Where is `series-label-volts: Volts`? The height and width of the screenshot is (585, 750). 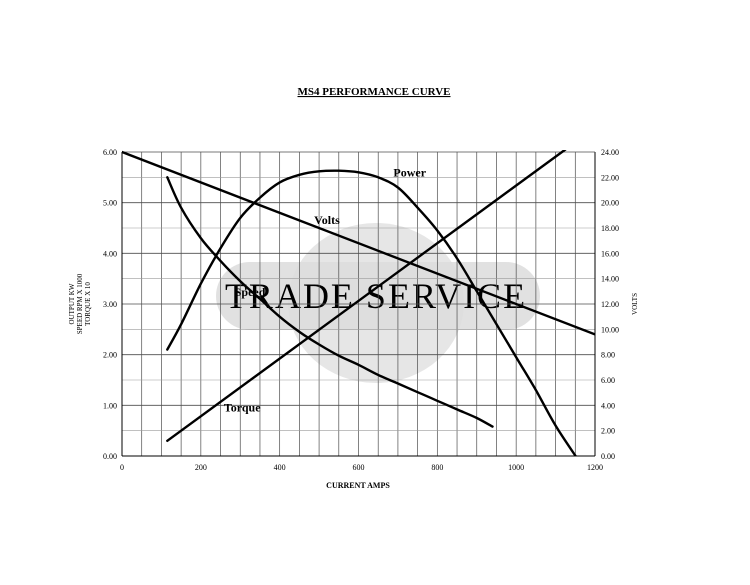 series-label-volts: Volts is located at coordinates (327, 220).